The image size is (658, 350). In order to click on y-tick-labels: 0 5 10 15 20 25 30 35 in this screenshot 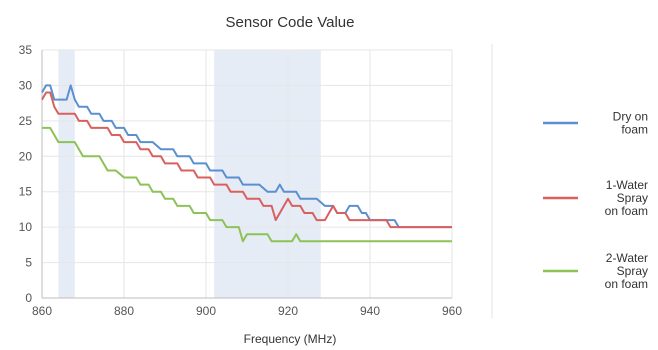, I will do `click(26, 174)`.